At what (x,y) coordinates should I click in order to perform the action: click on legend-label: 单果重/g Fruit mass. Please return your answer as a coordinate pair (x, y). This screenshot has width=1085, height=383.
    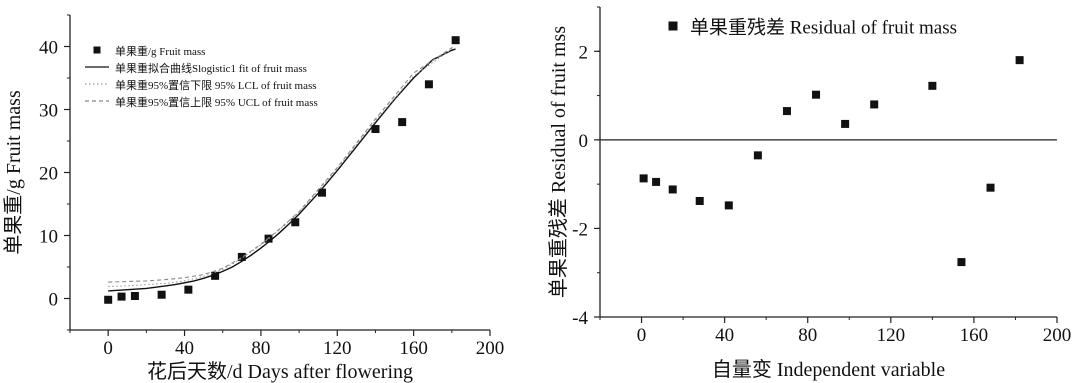
    Looking at the image, I should click on (160, 51).